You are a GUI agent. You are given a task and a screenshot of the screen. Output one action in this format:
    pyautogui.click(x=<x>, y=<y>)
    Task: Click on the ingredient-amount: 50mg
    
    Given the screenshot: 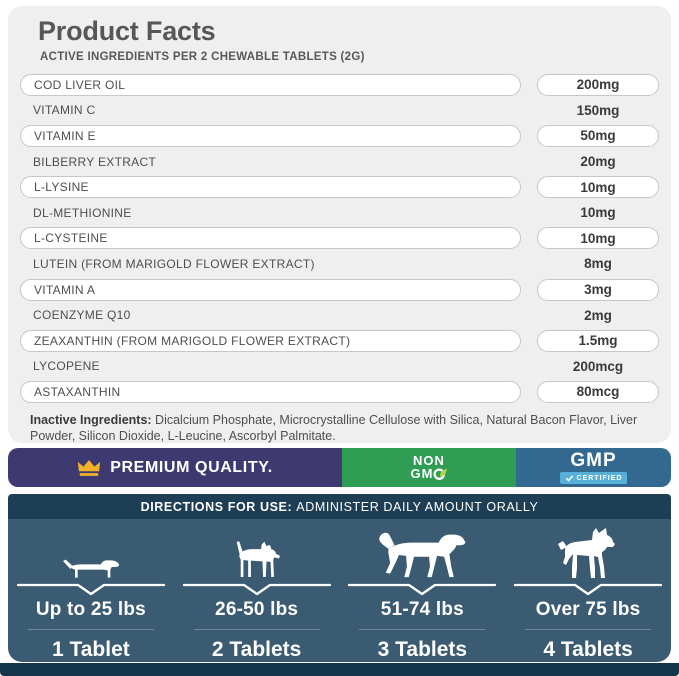 What is the action you would take?
    pyautogui.click(x=598, y=135)
    